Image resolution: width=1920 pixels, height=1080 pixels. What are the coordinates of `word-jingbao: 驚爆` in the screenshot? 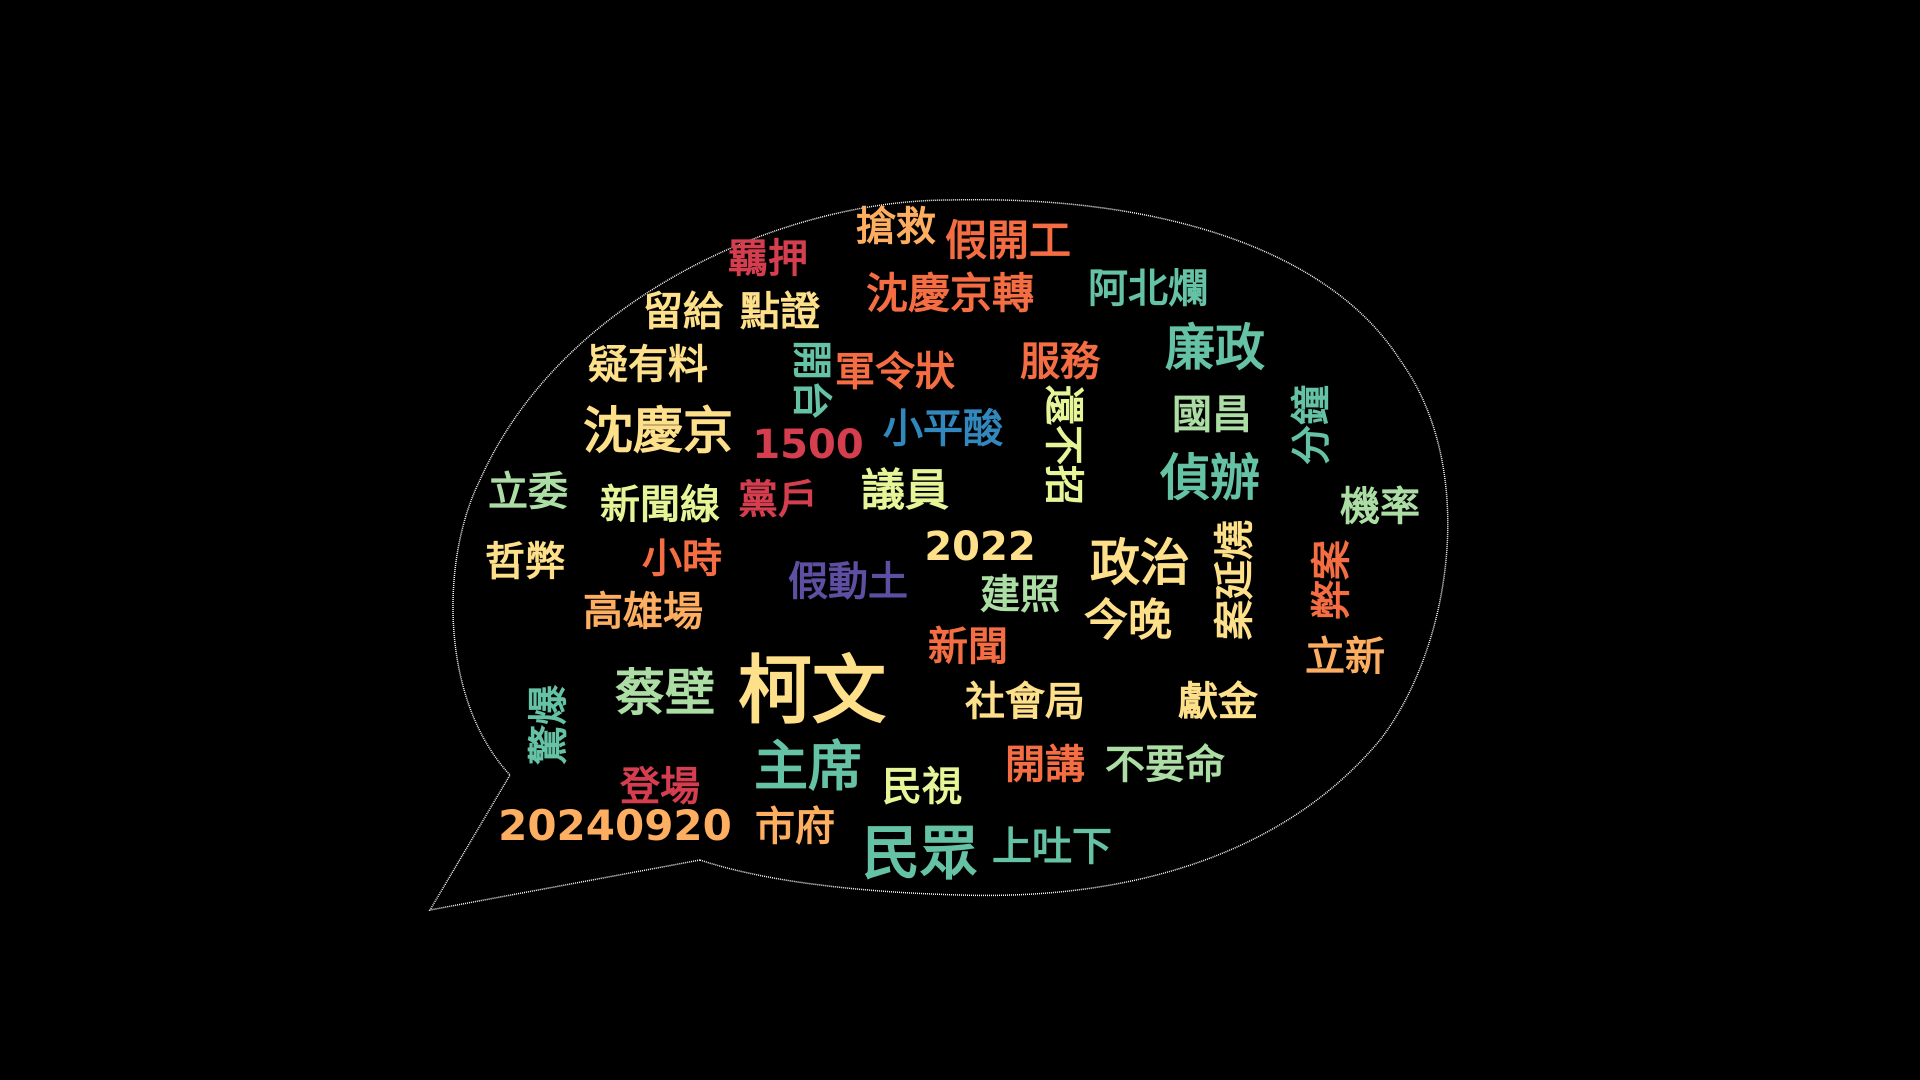 It's located at (549, 724).